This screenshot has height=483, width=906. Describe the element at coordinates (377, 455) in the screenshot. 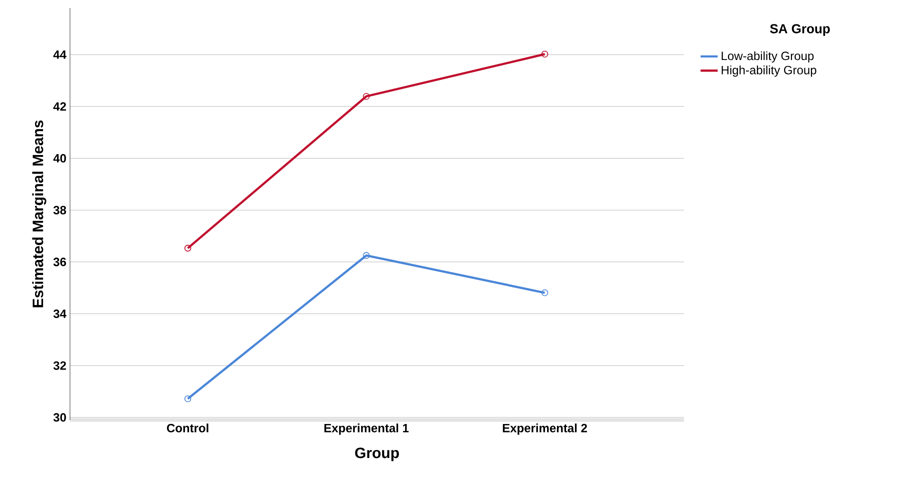

I see `x-axis-title: Group` at that location.